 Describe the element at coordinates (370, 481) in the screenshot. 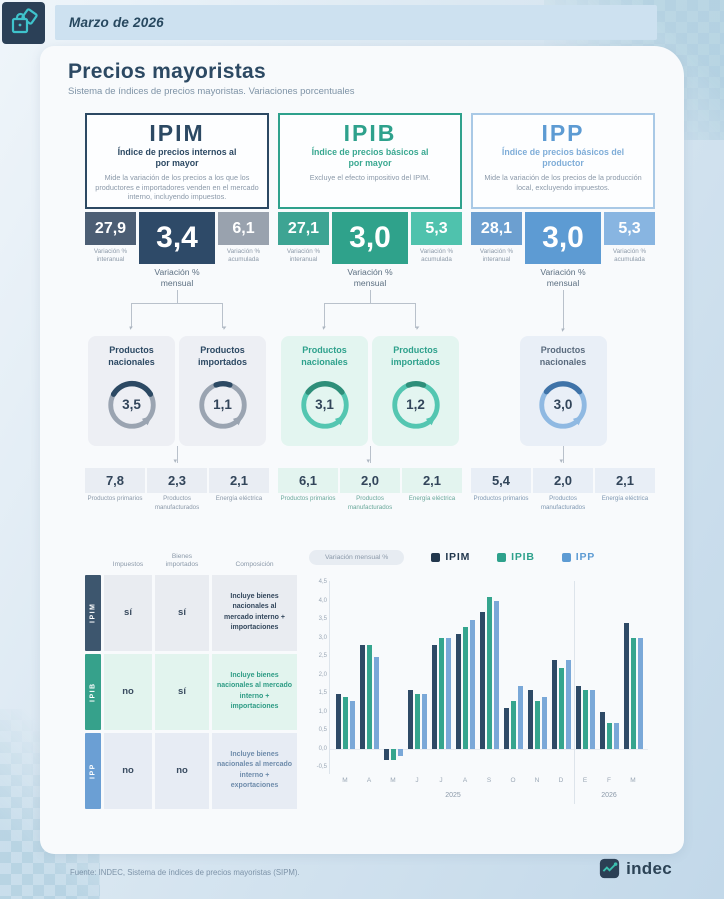

I see `manufacturados-value: 2,0` at that location.